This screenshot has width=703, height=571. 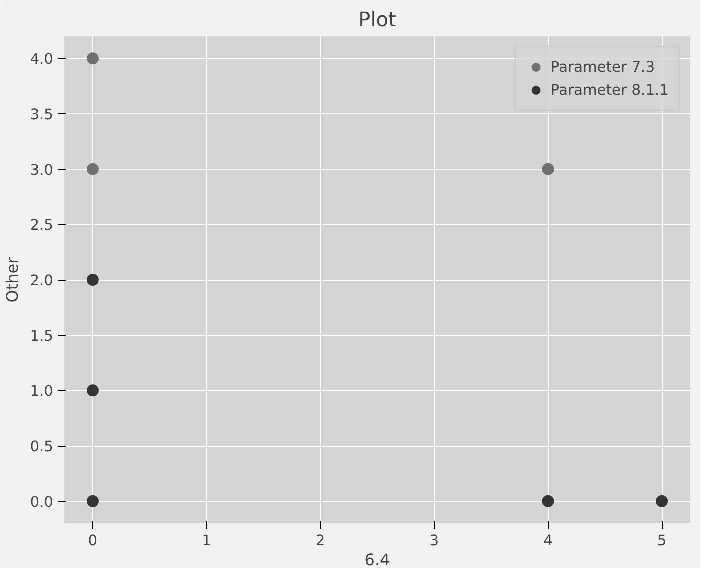 What do you see at coordinates (42, 391) in the screenshot?
I see `y-tick-label: 1.0` at bounding box center [42, 391].